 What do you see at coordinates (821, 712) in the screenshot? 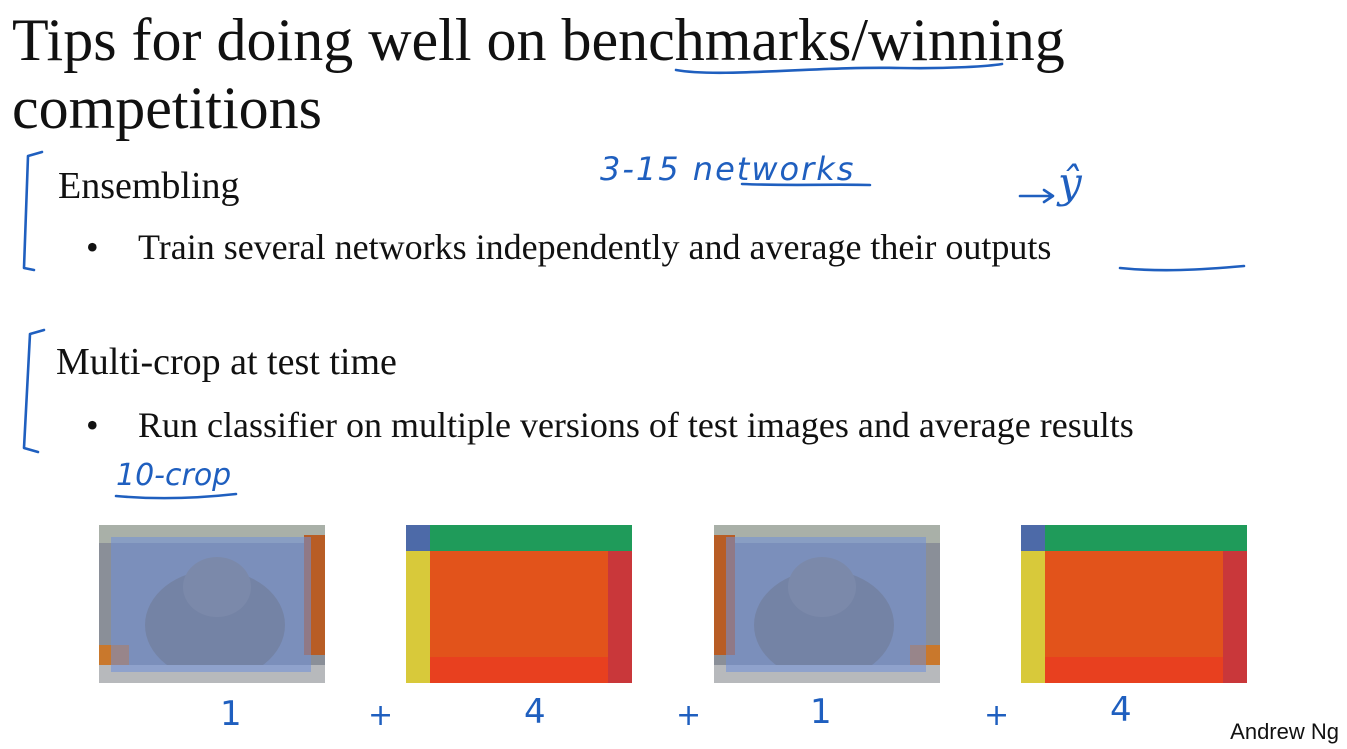
I see `crop-count-1-mirrored: 1` at bounding box center [821, 712].